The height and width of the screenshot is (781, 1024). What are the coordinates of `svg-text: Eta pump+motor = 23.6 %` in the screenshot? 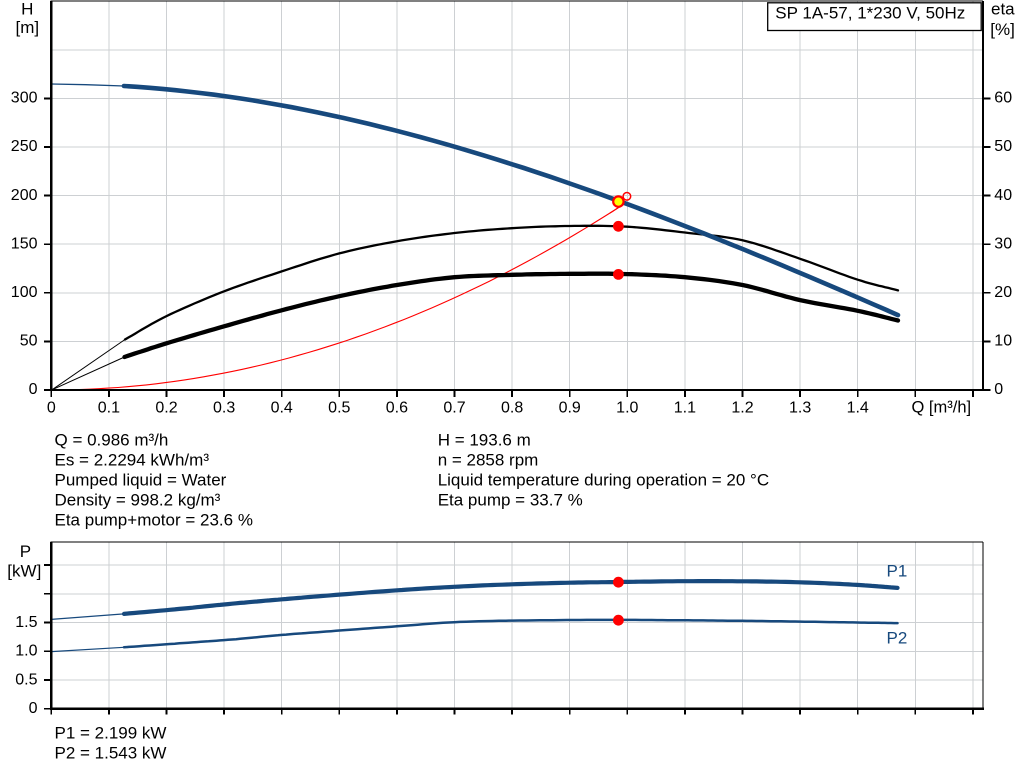 It's located at (154, 520).